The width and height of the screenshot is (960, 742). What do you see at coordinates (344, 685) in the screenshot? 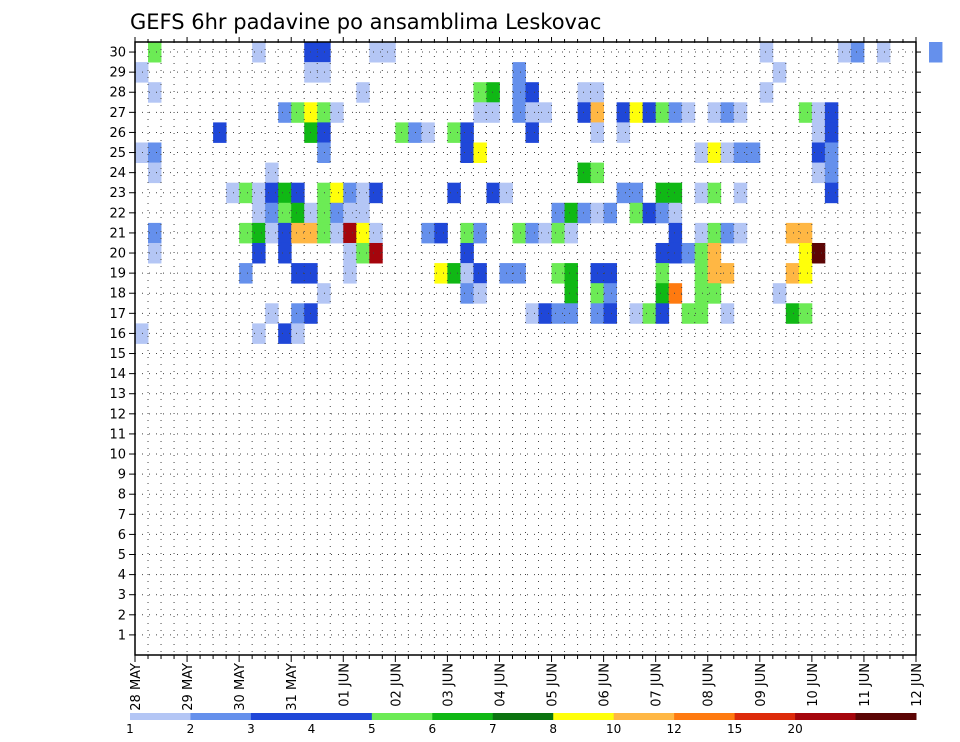
I see `x-tick-label: 01 JUN` at bounding box center [344, 685].